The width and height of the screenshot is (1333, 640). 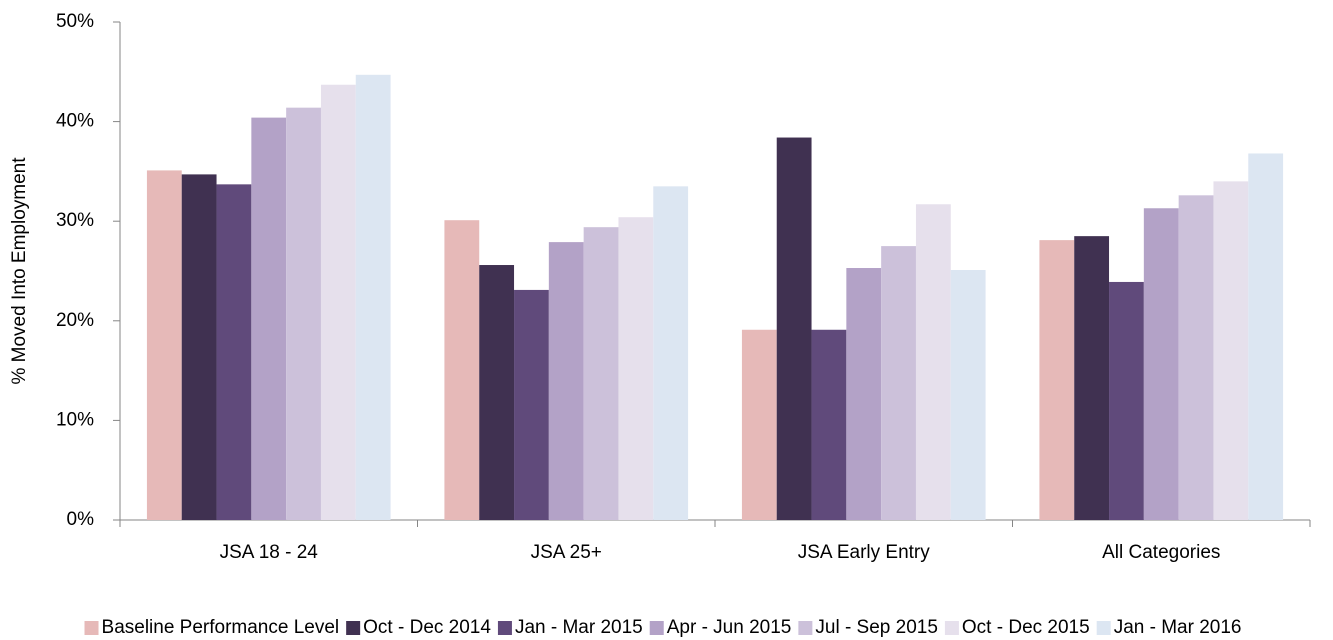 I want to click on y-tick-label: 30%, so click(x=75, y=220).